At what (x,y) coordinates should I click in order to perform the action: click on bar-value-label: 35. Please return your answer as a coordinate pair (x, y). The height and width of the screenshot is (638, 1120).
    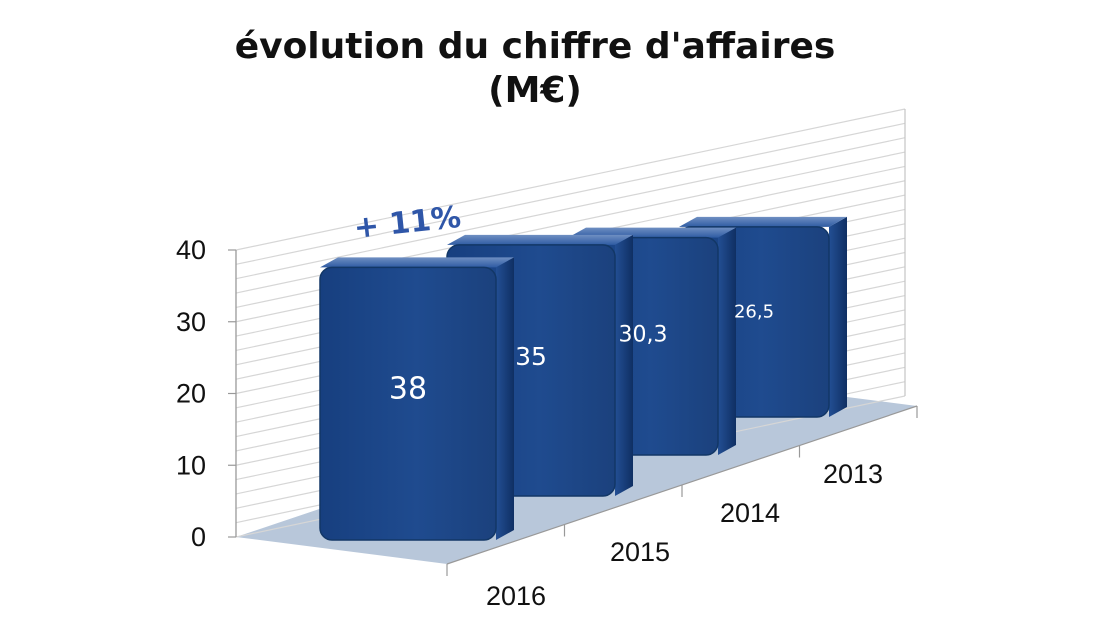
    Looking at the image, I should click on (531, 356).